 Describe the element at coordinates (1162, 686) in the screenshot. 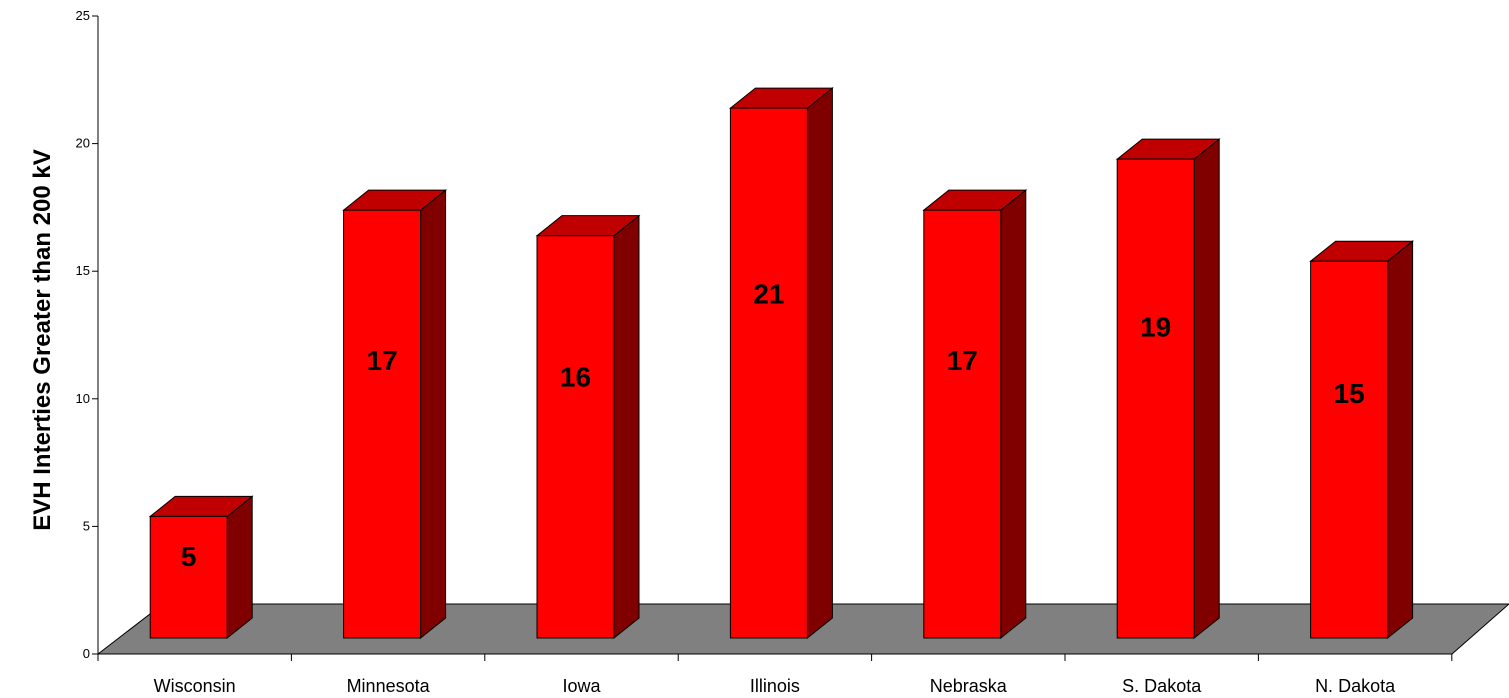

I see `x-category-label: S. Dakota` at that location.